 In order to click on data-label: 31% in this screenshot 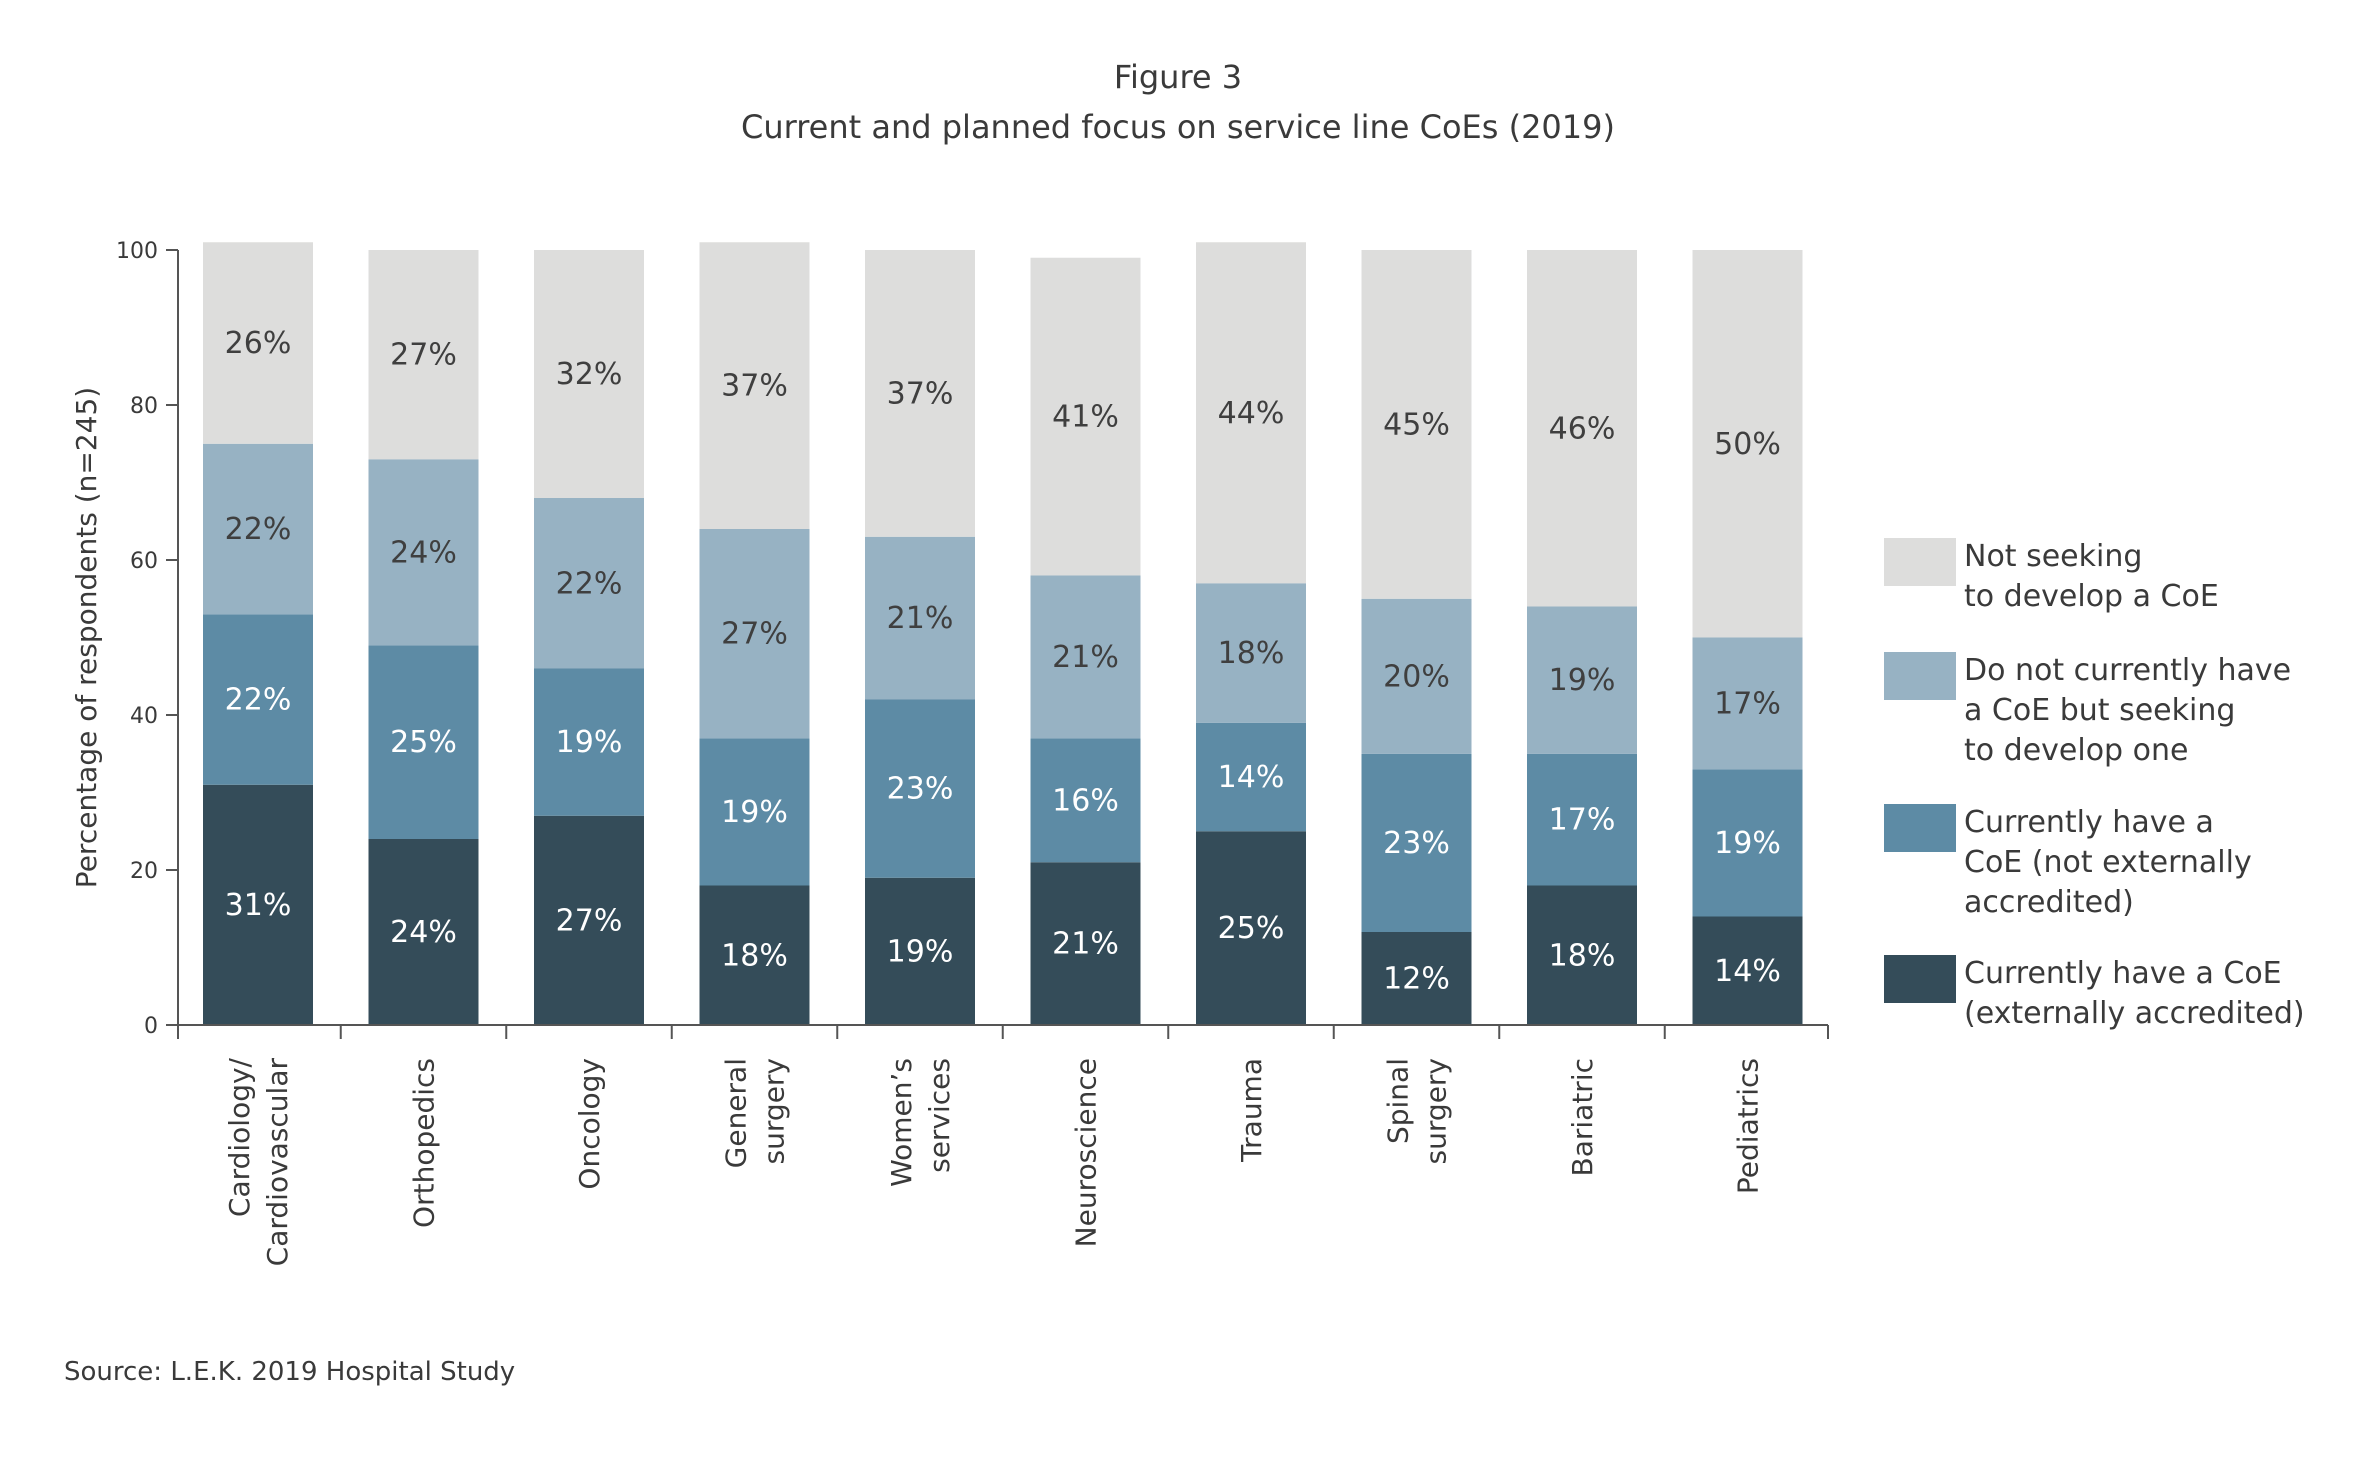, I will do `click(258, 905)`.